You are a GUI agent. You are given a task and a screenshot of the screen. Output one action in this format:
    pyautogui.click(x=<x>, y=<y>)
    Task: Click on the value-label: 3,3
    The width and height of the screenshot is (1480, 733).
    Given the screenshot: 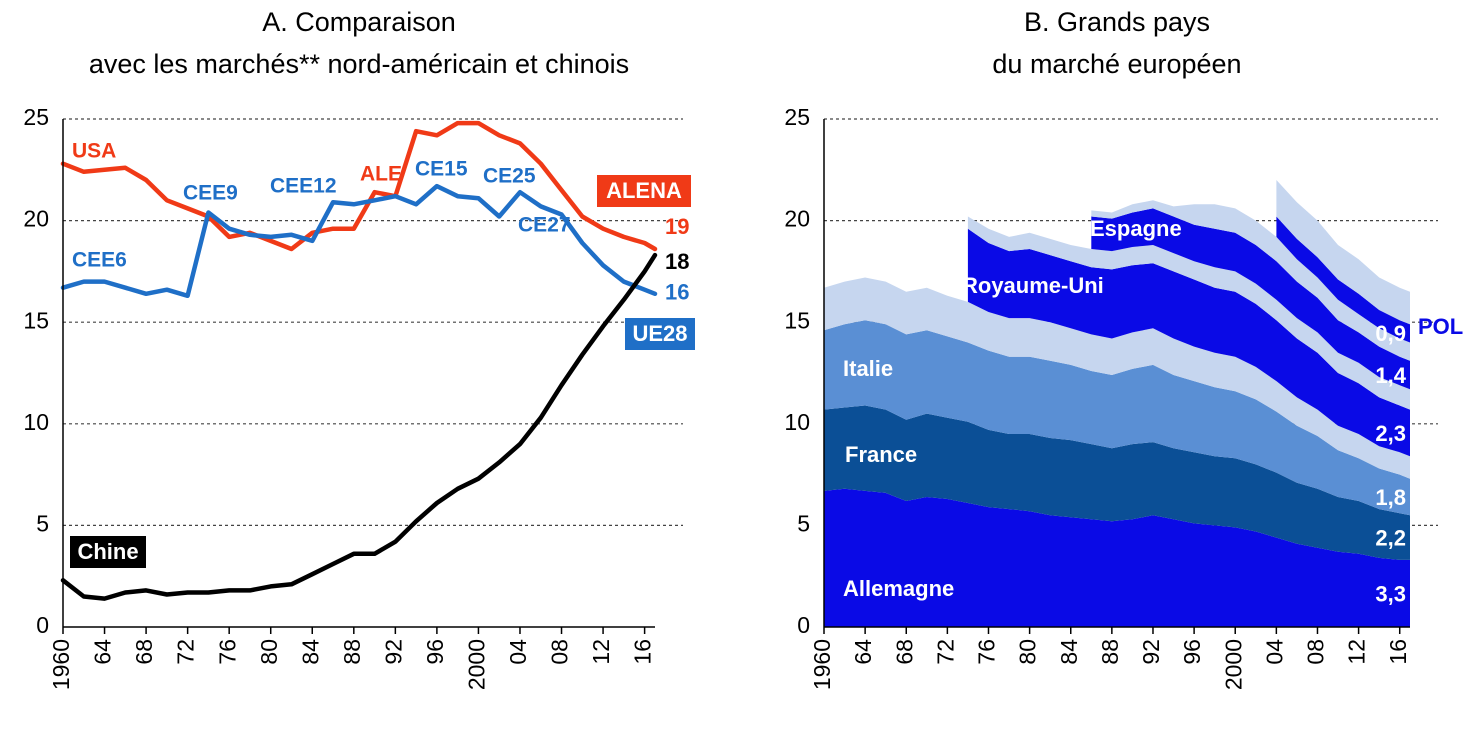 What is the action you would take?
    pyautogui.click(x=1390, y=593)
    